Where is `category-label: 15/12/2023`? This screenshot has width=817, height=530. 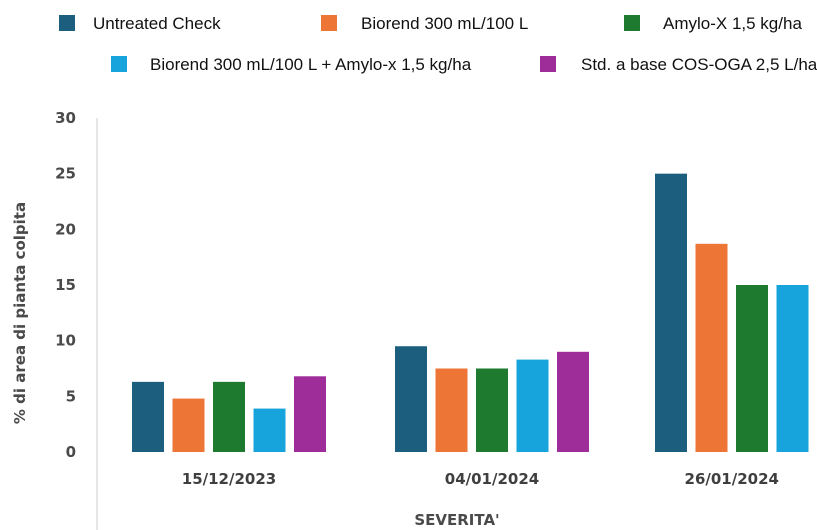 category-label: 15/12/2023 is located at coordinates (229, 479).